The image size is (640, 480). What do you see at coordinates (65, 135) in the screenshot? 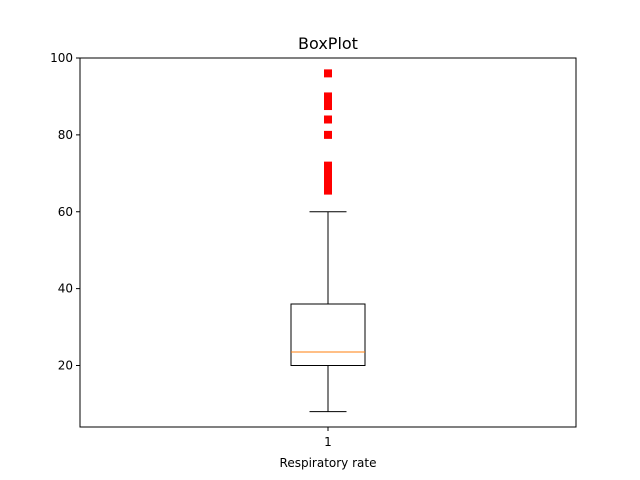
I see `y-tick-label: 80` at bounding box center [65, 135].